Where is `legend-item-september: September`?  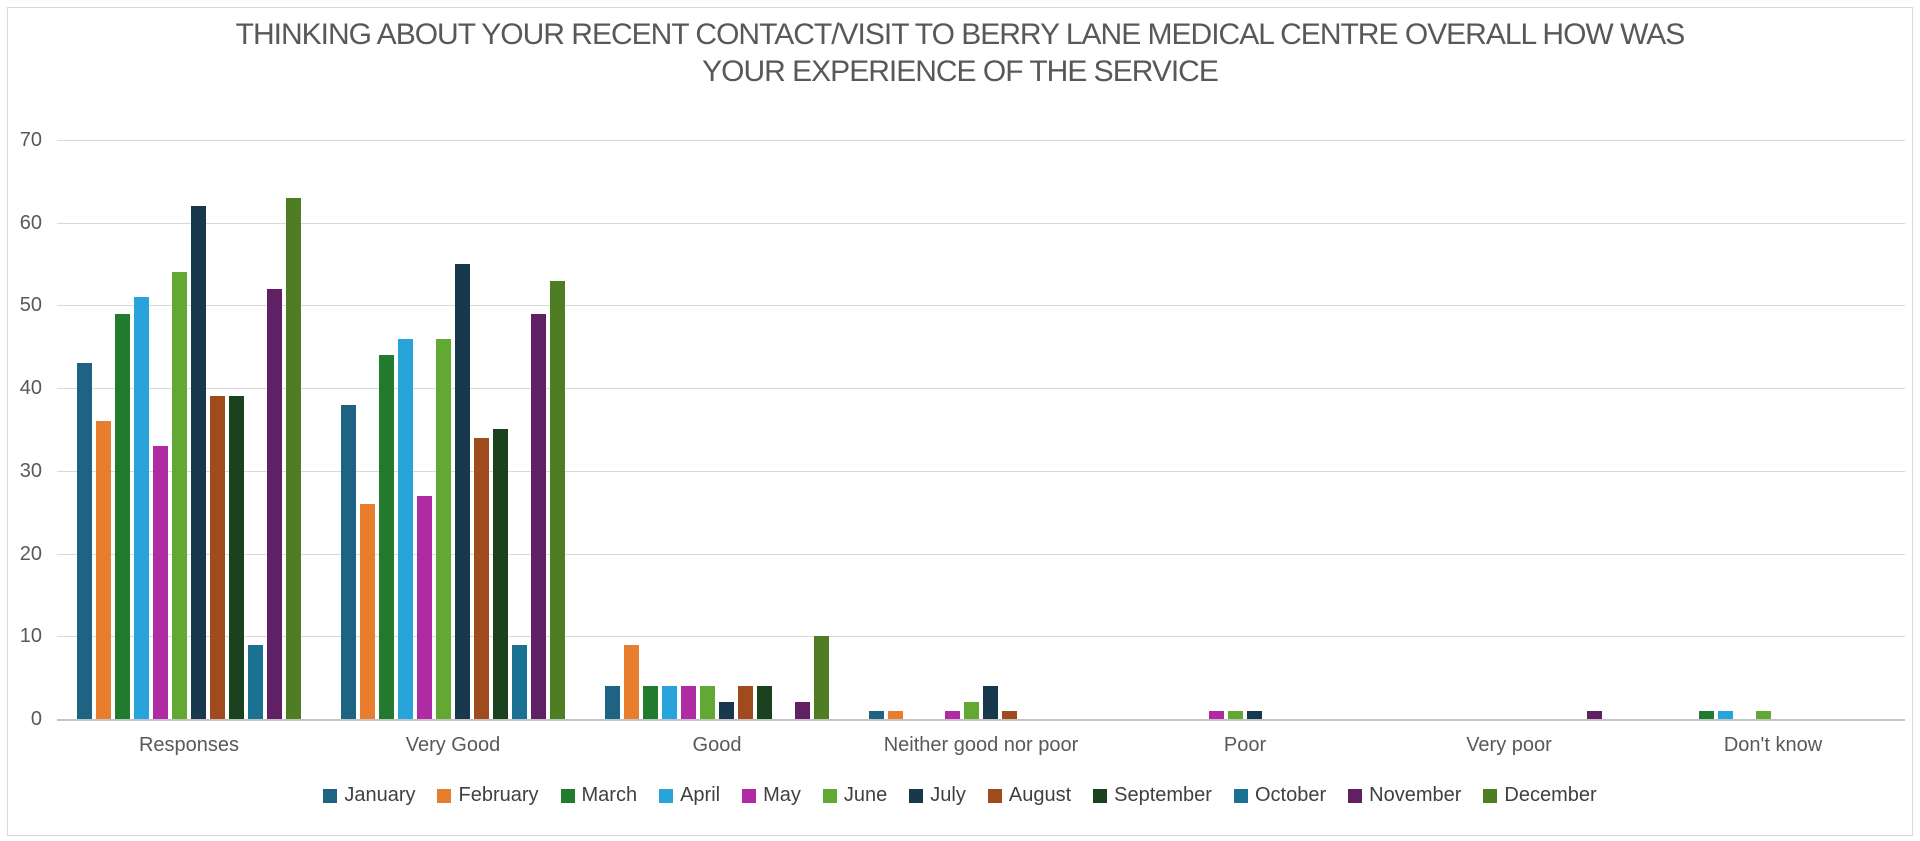 legend-item-september: September is located at coordinates (1152, 795).